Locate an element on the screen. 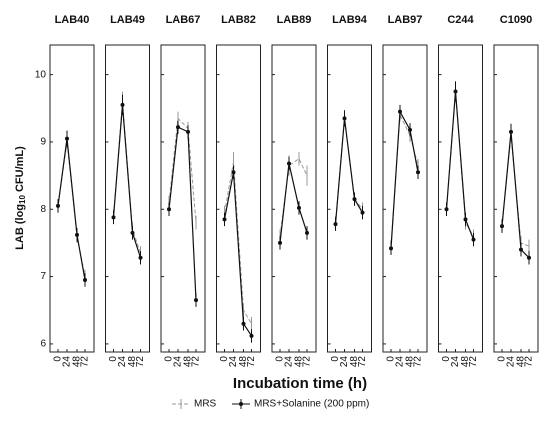  legend-point is located at coordinates (241, 404).